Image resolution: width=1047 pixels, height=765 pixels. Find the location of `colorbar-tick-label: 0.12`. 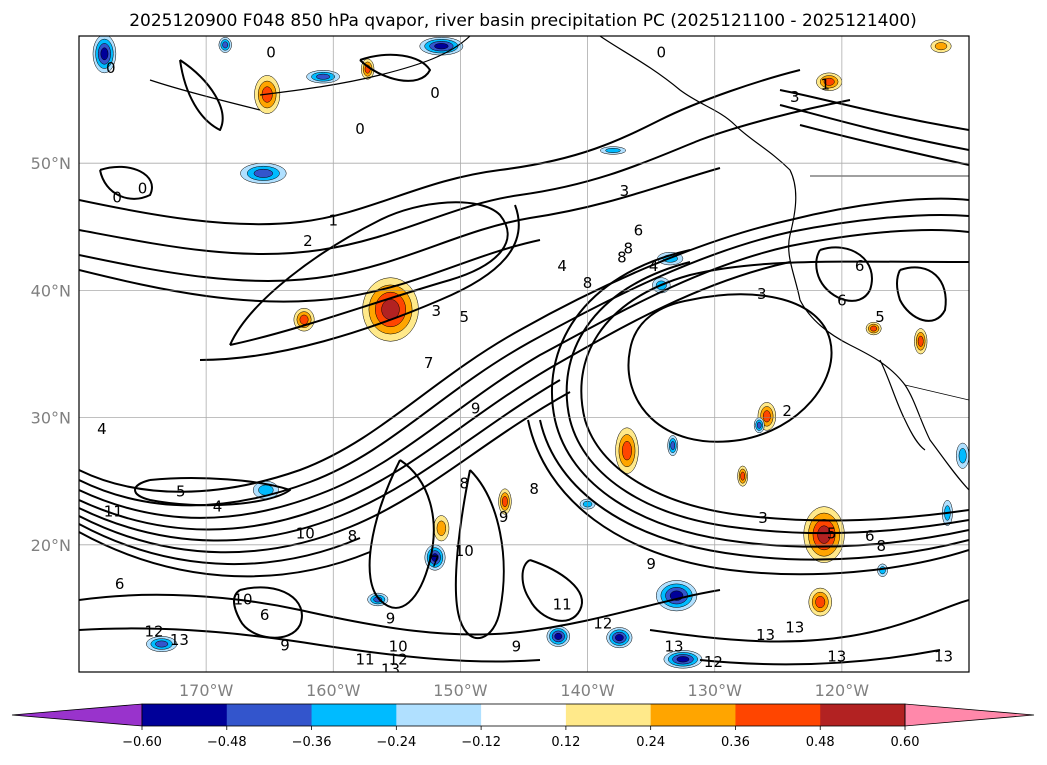

colorbar-tick-label: 0.12 is located at coordinates (565, 742).